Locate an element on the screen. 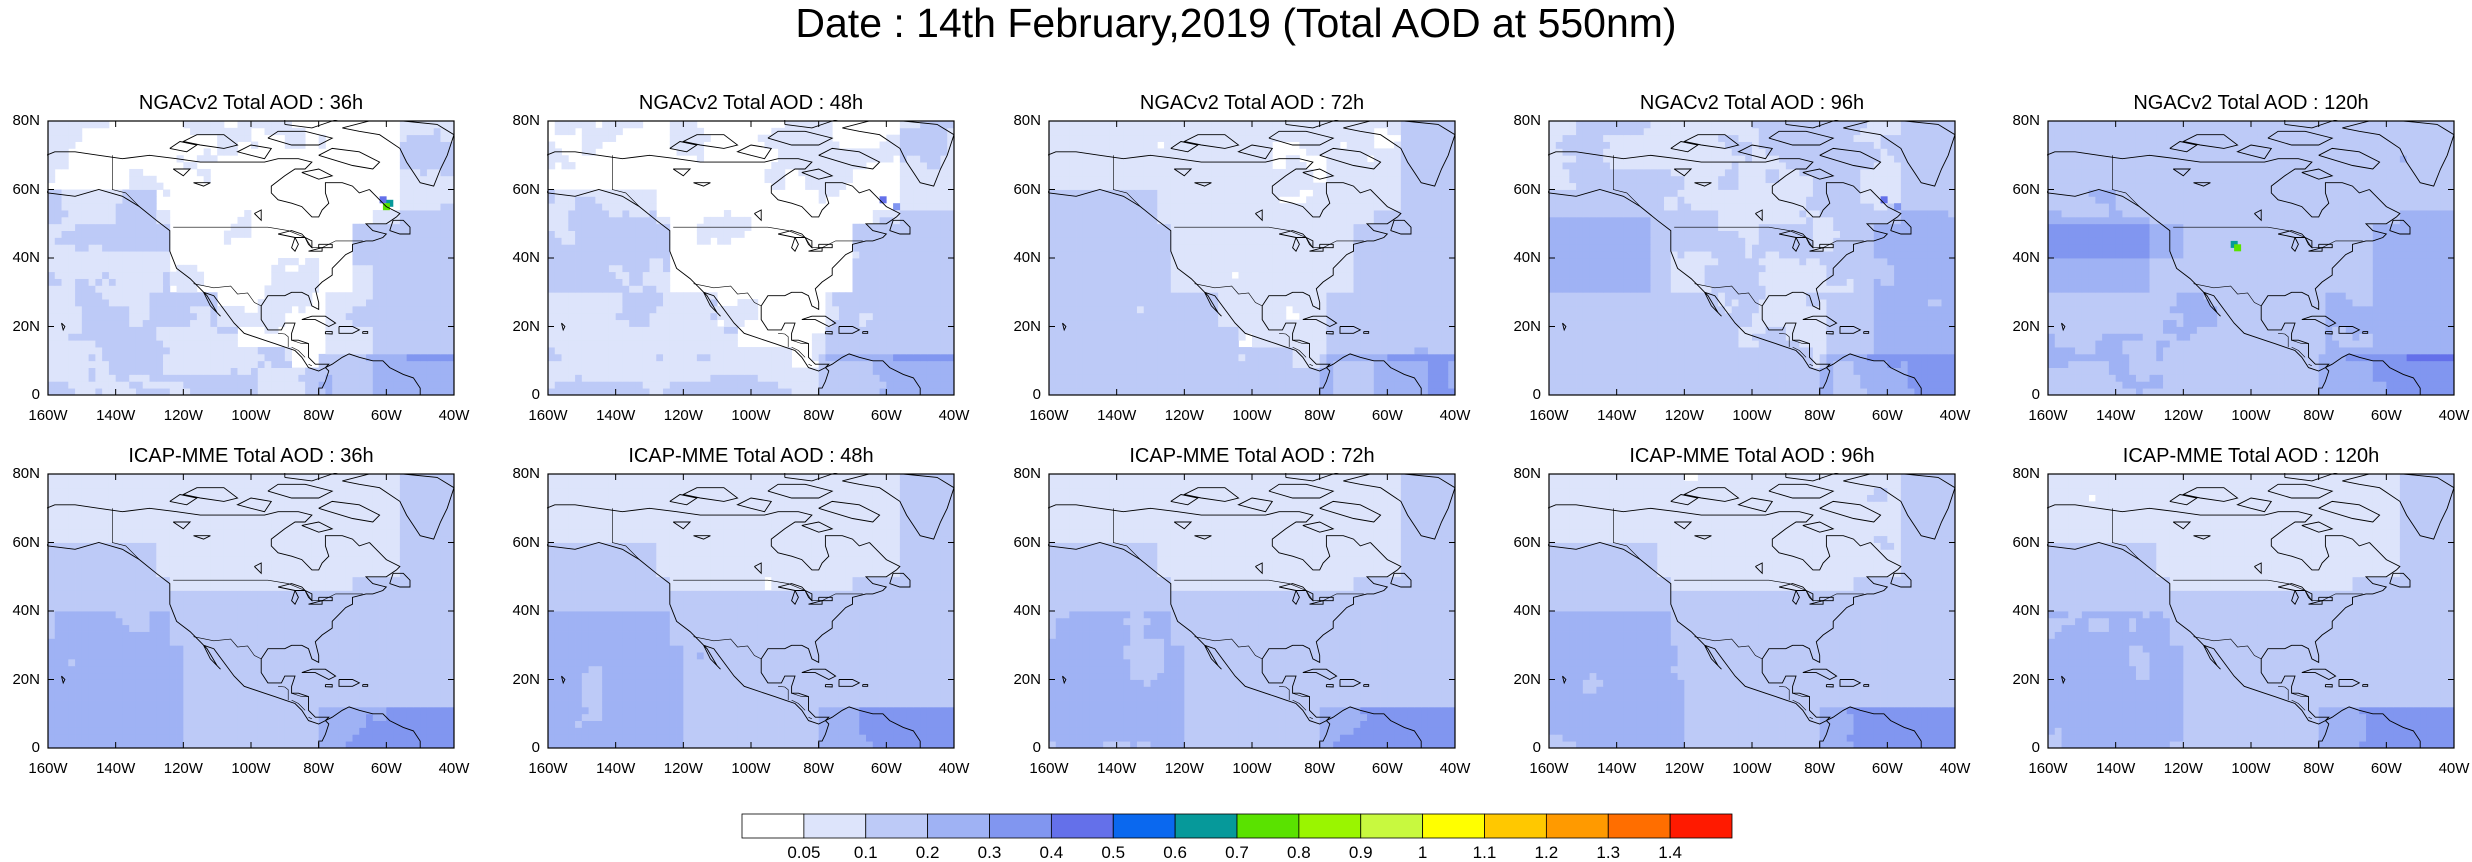  panel-title: ICAP-MME Total AOD : 96h is located at coordinates (1752, 456).